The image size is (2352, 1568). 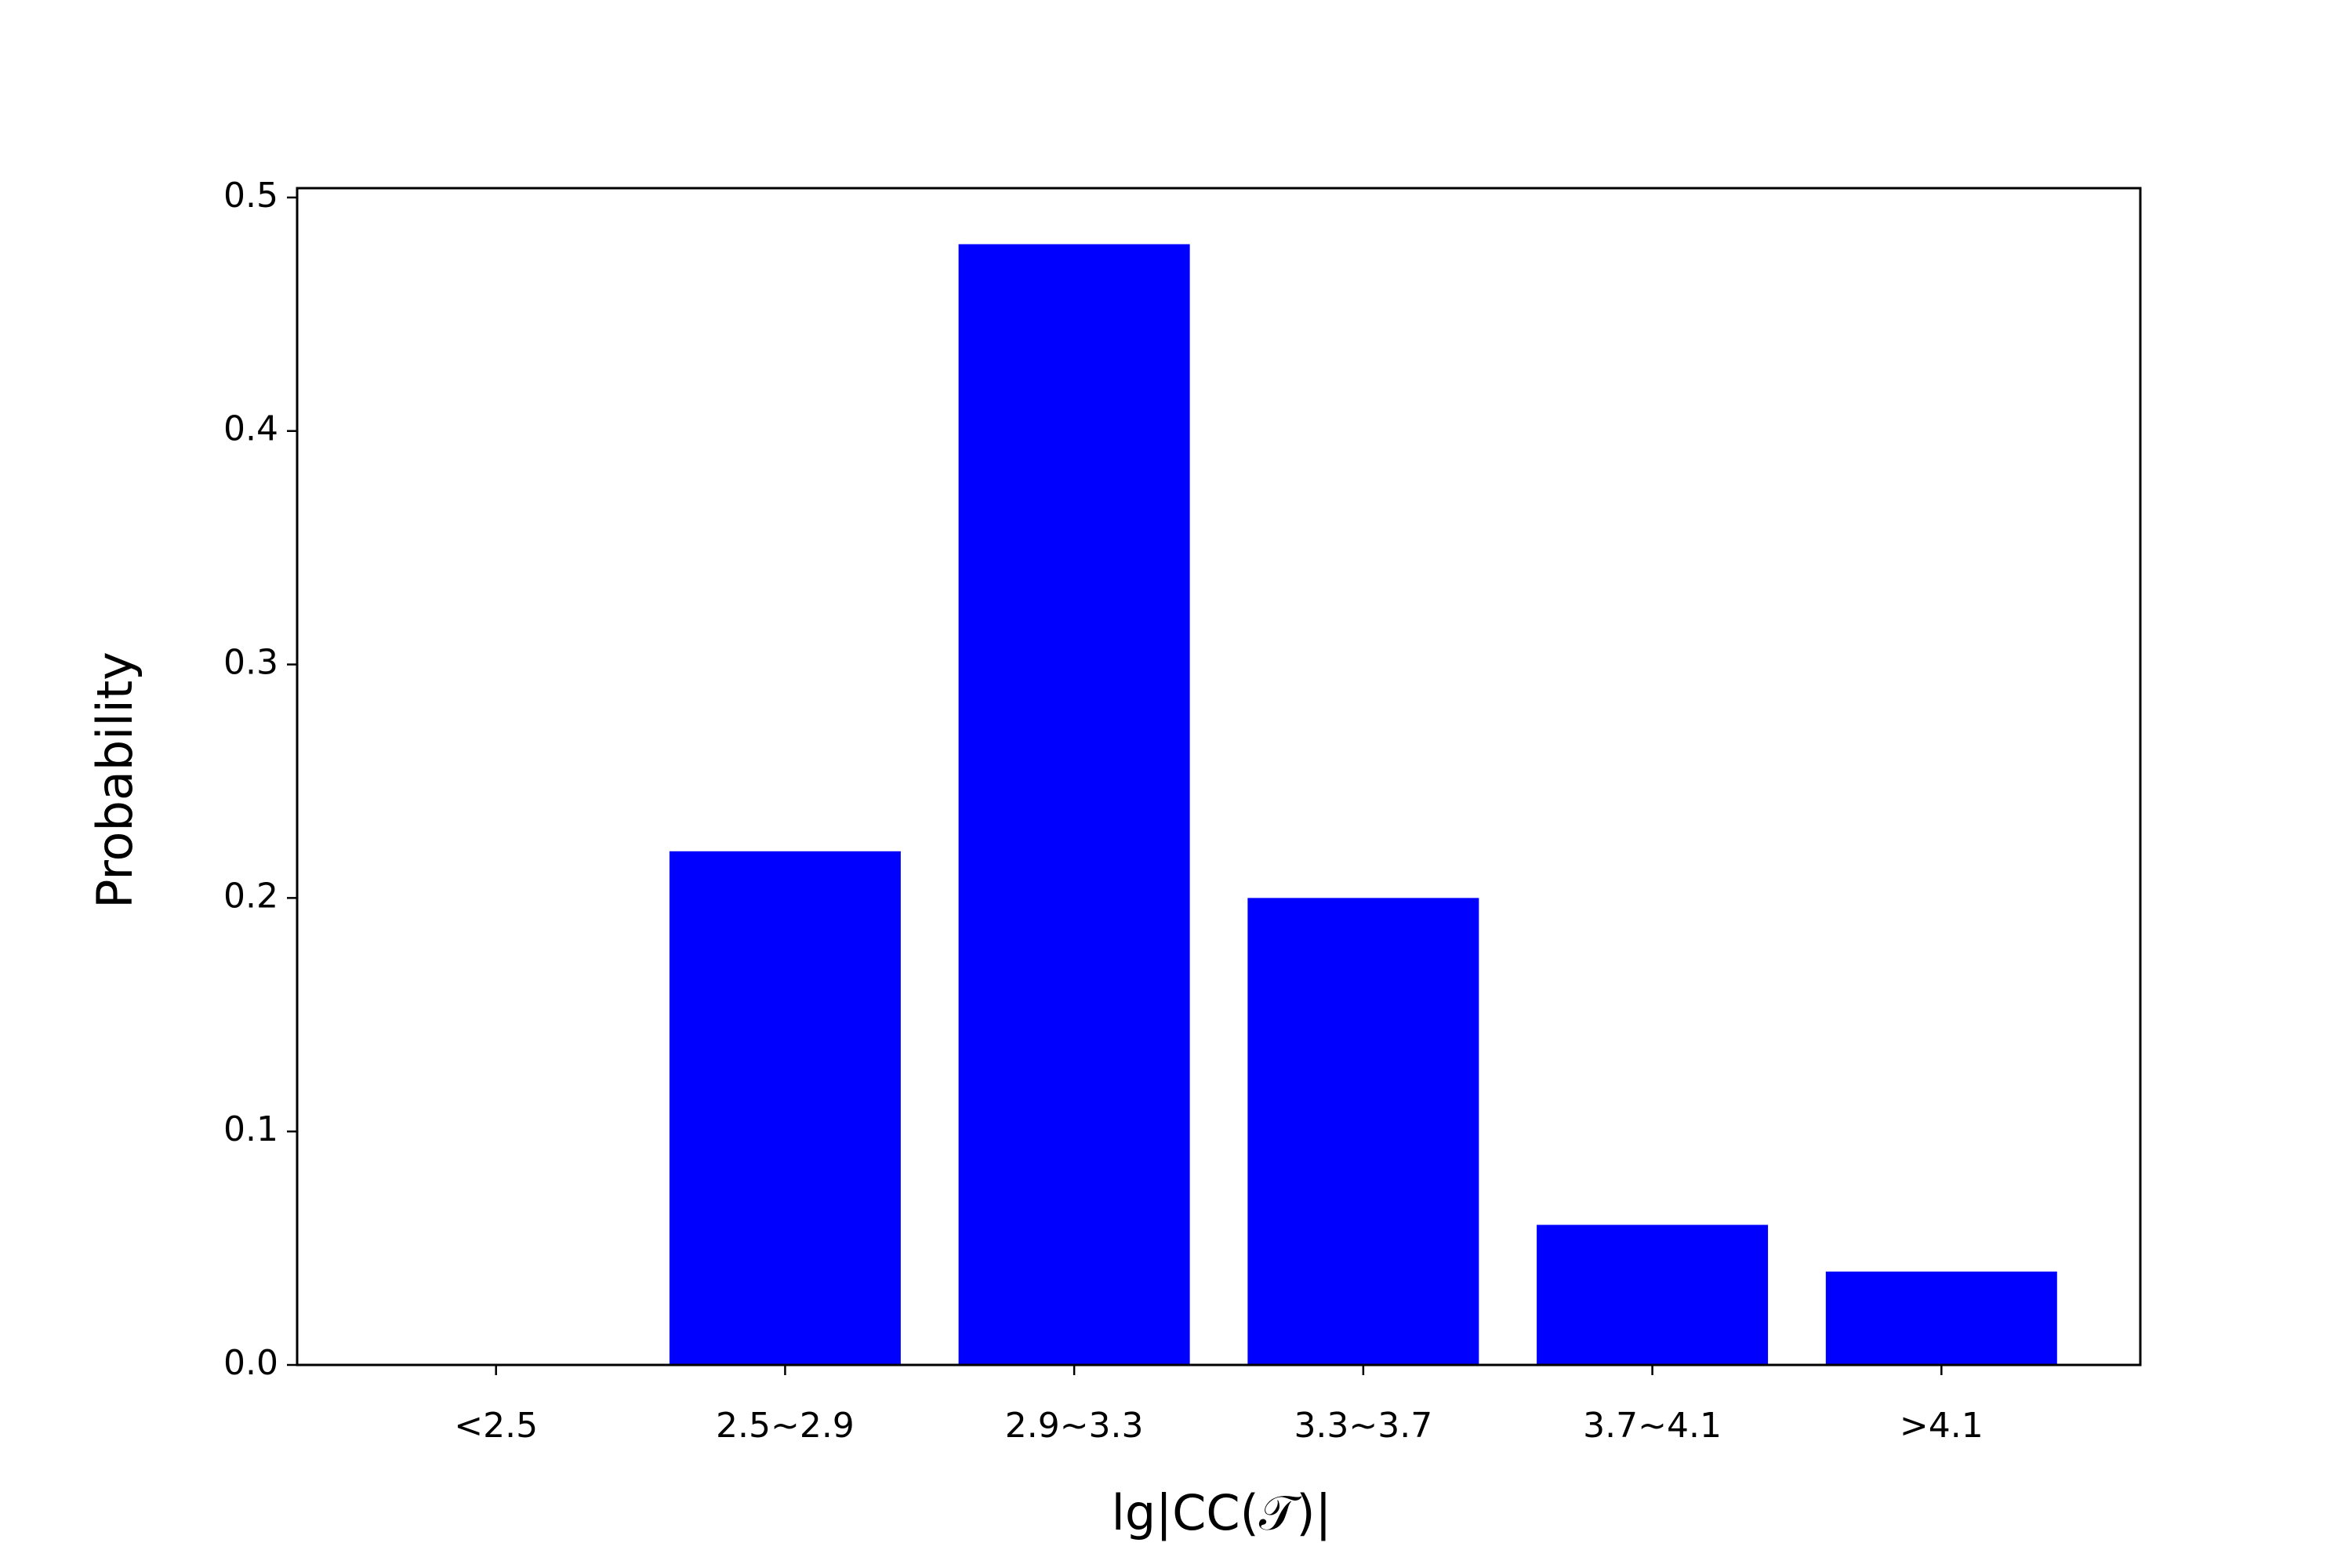 What do you see at coordinates (250, 896) in the screenshot?
I see `y-tick-label: 0.2` at bounding box center [250, 896].